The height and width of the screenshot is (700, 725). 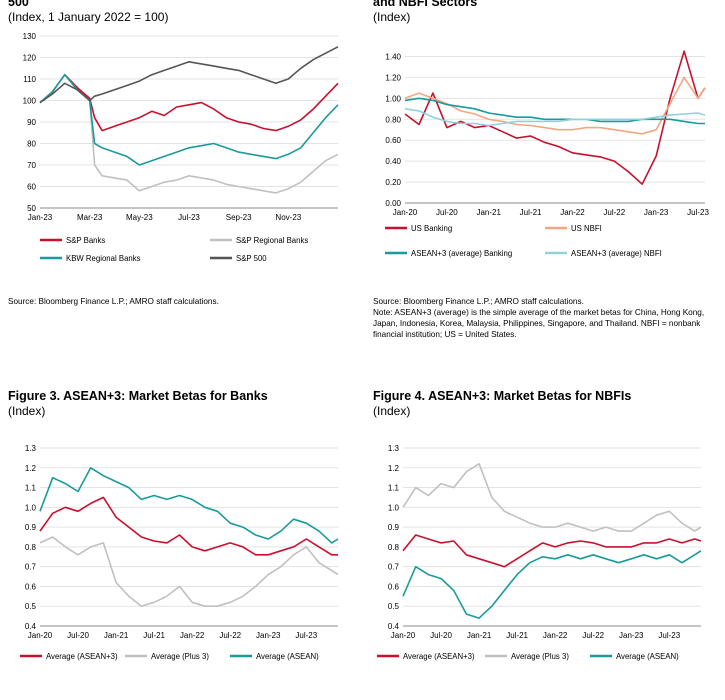 What do you see at coordinates (393, 56) in the screenshot?
I see `y-tick-label: 1.40` at bounding box center [393, 56].